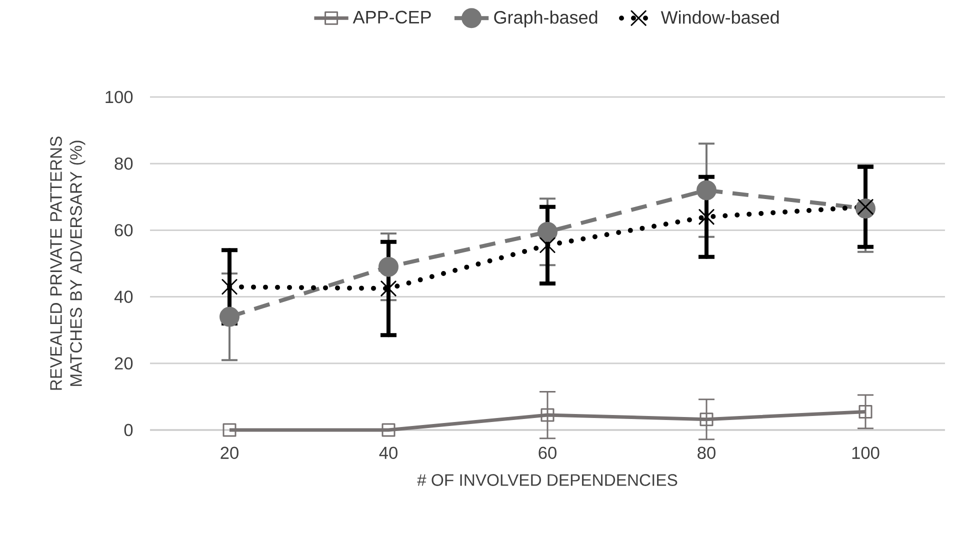 The image size is (970, 550). I want to click on x-axis-title: # OF INVOLVED DEPENDENCIES, so click(547, 480).